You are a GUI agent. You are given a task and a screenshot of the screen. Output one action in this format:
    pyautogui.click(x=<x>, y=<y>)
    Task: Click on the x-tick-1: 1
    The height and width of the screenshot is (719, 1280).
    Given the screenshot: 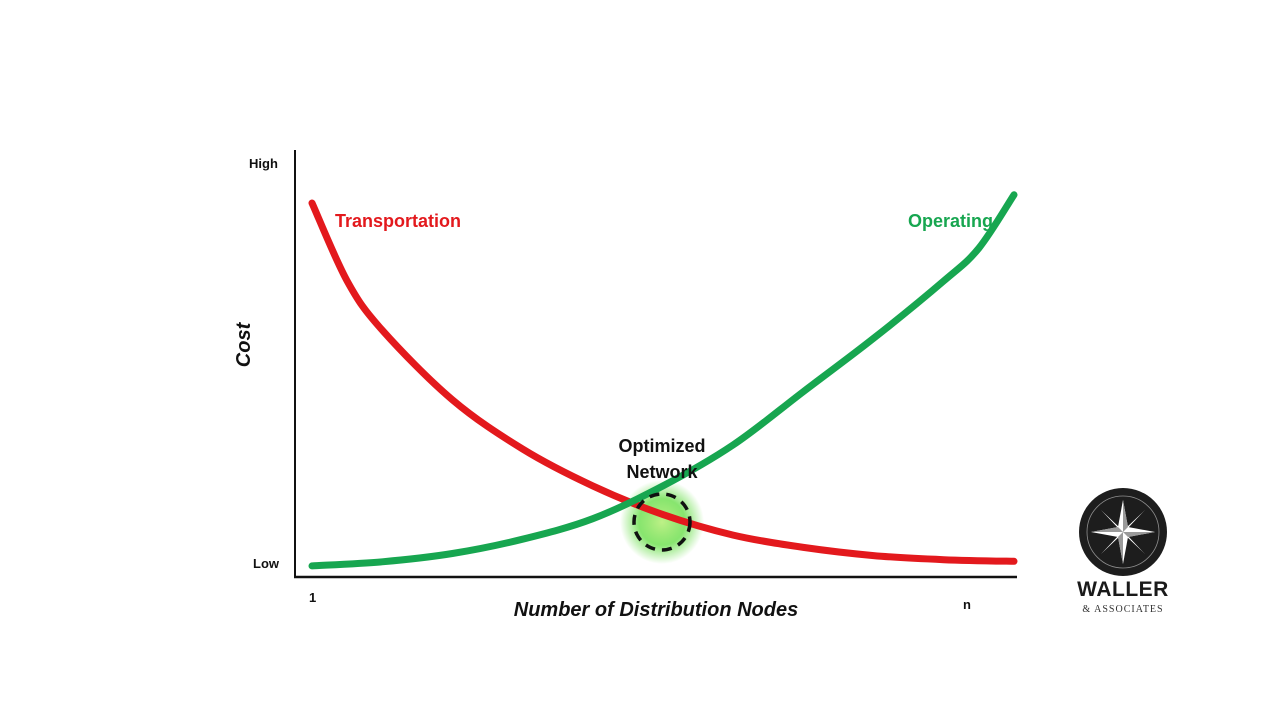 What is the action you would take?
    pyautogui.click(x=312, y=597)
    